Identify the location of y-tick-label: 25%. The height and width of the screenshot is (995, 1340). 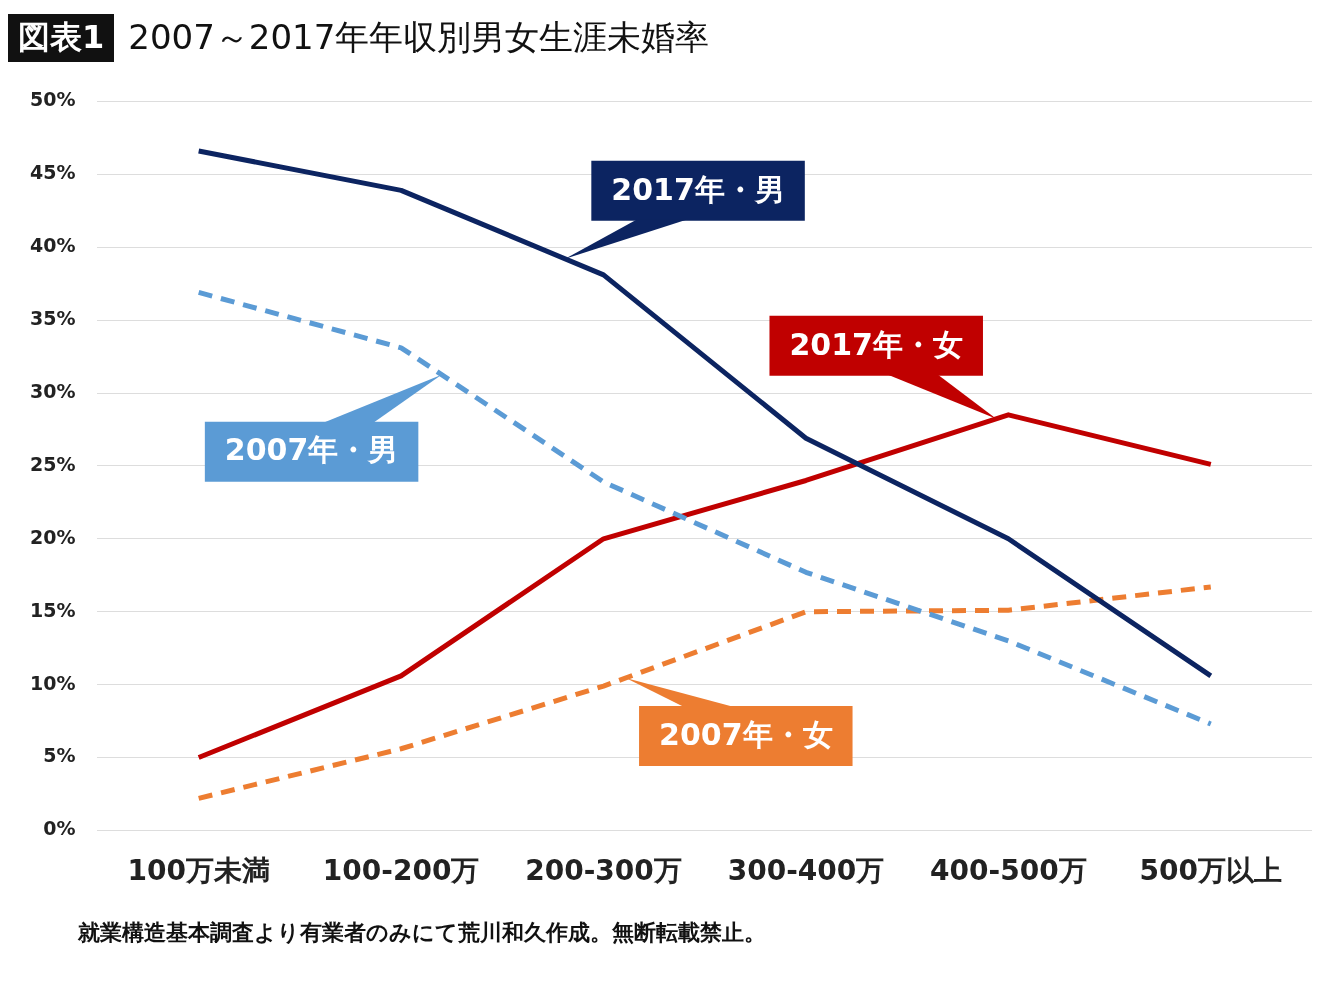
(52, 463).